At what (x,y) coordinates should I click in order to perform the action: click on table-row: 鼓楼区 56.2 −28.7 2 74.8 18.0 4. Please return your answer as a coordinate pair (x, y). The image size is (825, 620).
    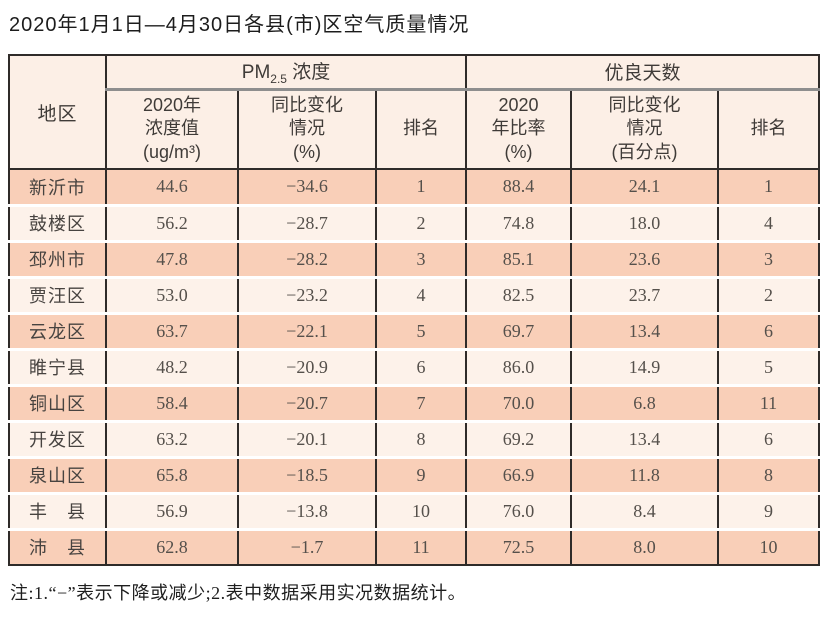
    Looking at the image, I should click on (414, 222).